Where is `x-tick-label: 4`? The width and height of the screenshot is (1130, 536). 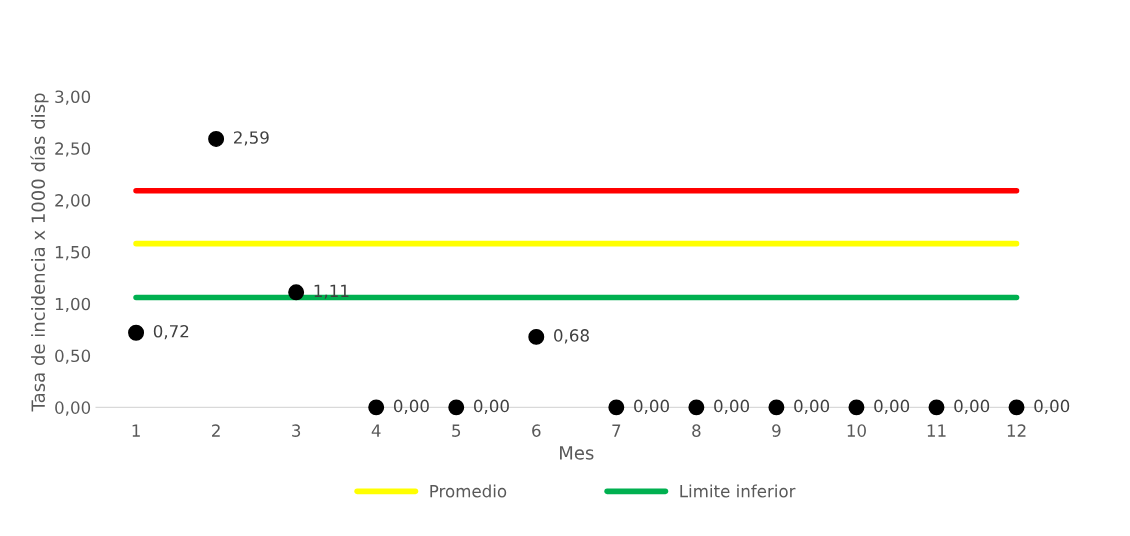
x-tick-label: 4 is located at coordinates (376, 430).